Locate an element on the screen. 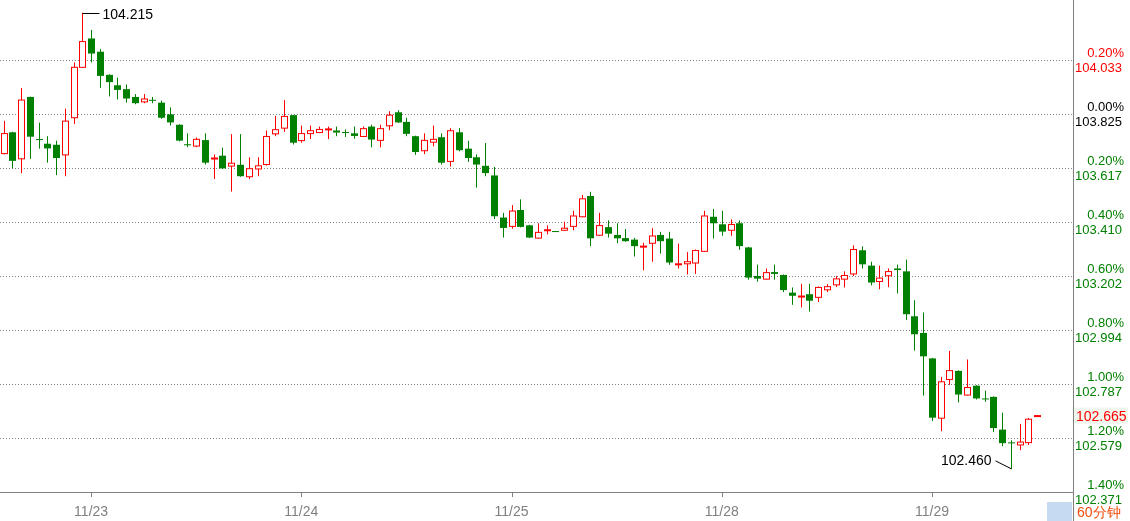  y2-tick-label: 0.60% is located at coordinates (1106, 269).